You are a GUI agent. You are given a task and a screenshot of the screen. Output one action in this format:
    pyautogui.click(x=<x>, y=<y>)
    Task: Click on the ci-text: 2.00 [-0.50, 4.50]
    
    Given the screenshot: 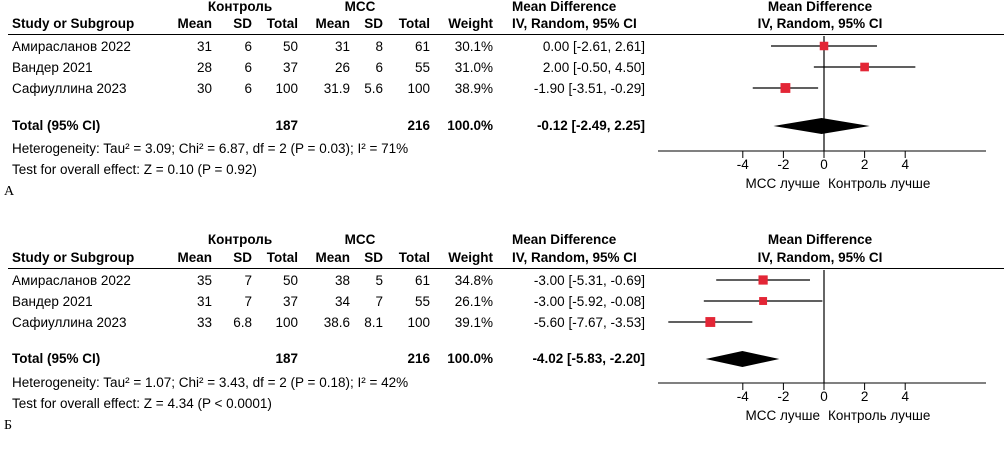 What is the action you would take?
    pyautogui.click(x=593, y=67)
    